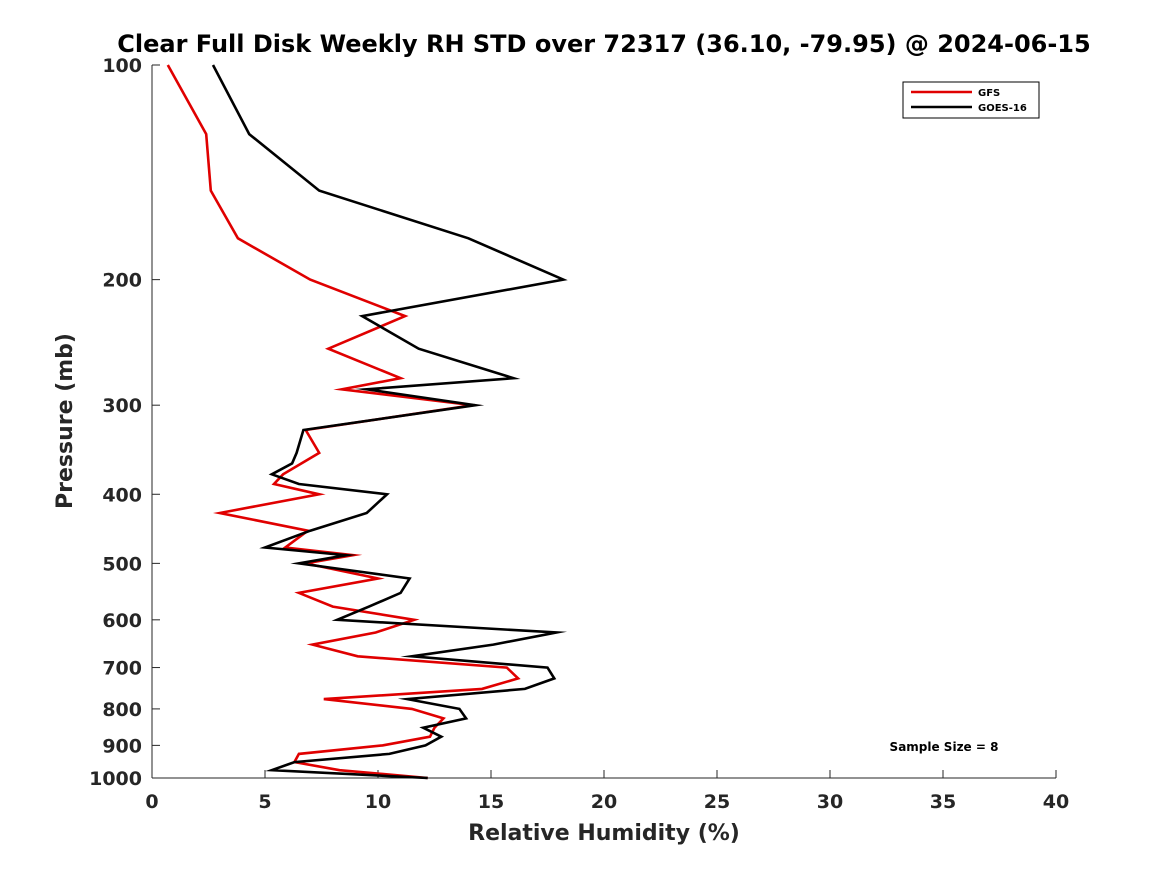  Describe the element at coordinates (122, 281) in the screenshot. I see `y-tick-label-1: 200` at that location.